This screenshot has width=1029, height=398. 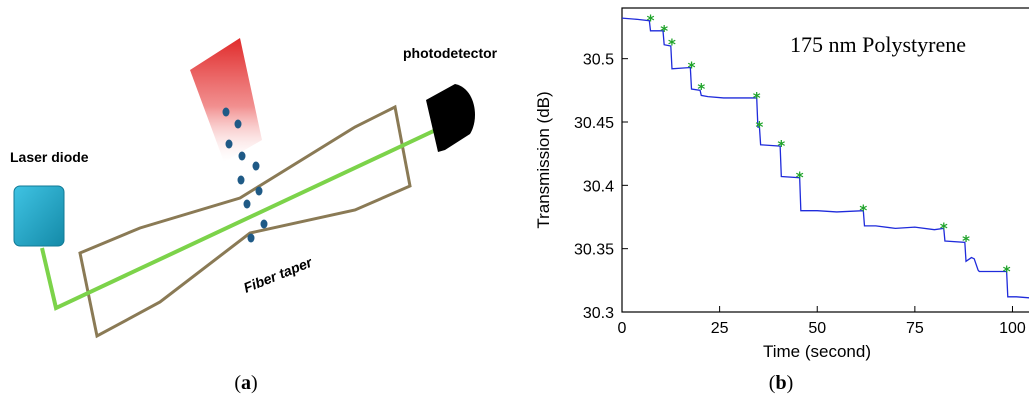 I want to click on y-tick-label: 30.4, so click(x=598, y=186).